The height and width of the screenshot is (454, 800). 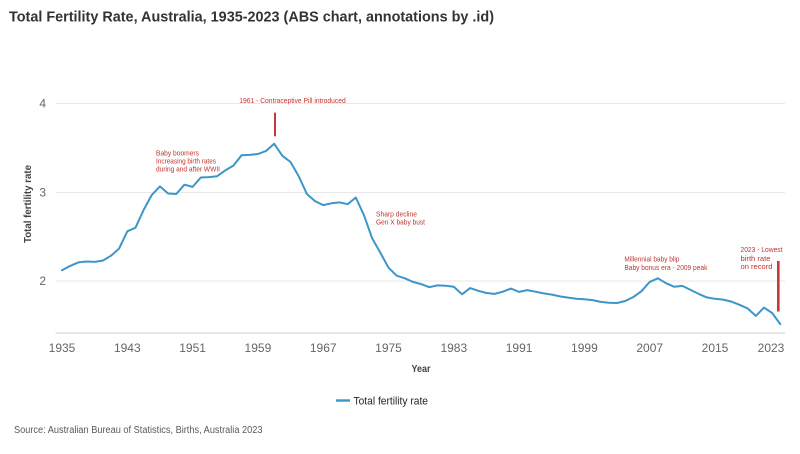 What do you see at coordinates (762, 249) in the screenshot?
I see `svg-text: 2023 - Lowest` at bounding box center [762, 249].